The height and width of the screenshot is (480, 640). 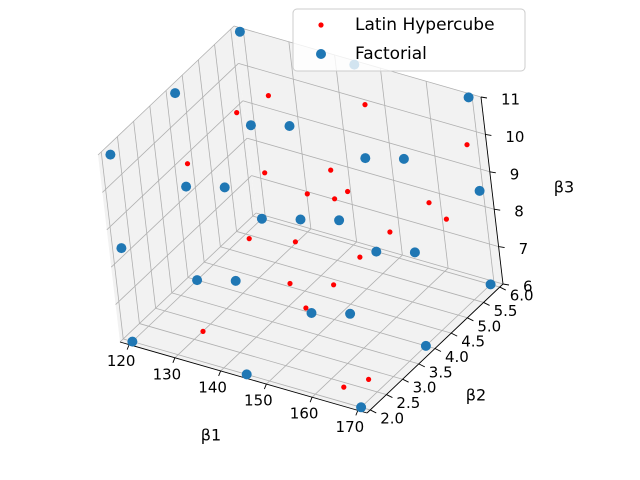 What do you see at coordinates (408, 403) in the screenshot?
I see `y-tick-label: 2.5` at bounding box center [408, 403].